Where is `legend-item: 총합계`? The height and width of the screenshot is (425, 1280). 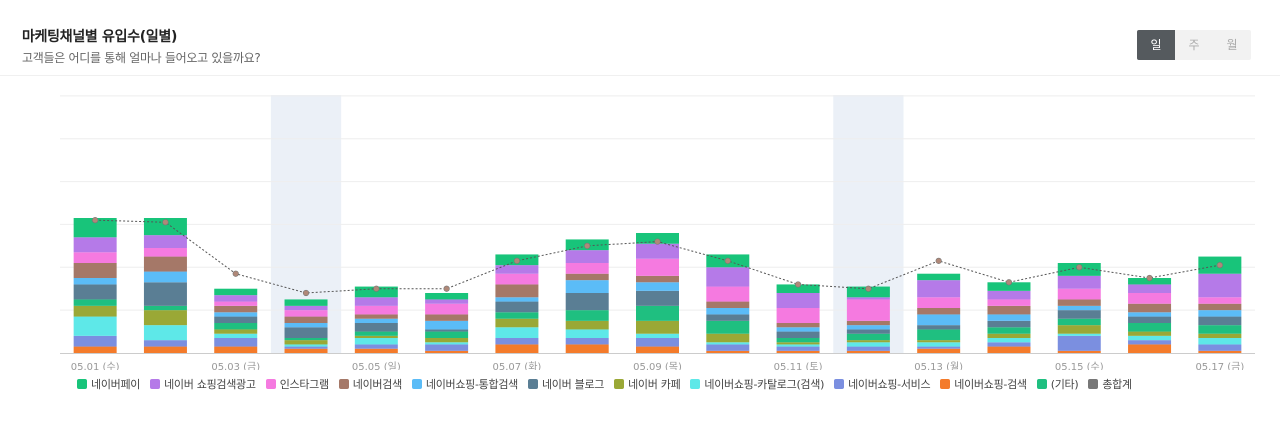 legend-item: 총합계 is located at coordinates (1110, 384).